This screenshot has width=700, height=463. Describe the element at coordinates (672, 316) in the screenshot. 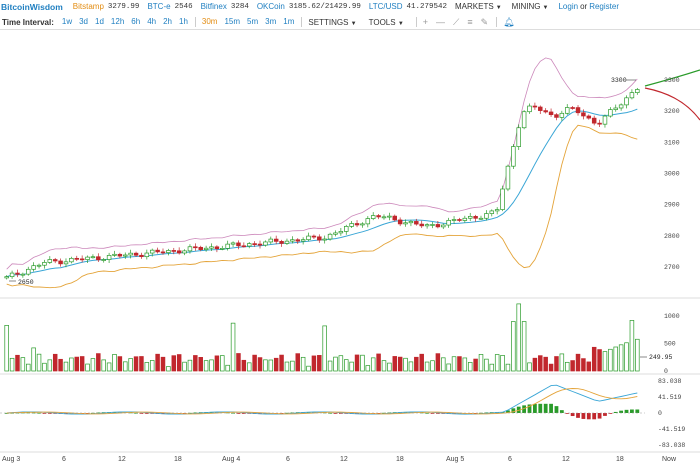

I see `volume-axis-label: 1000` at that location.